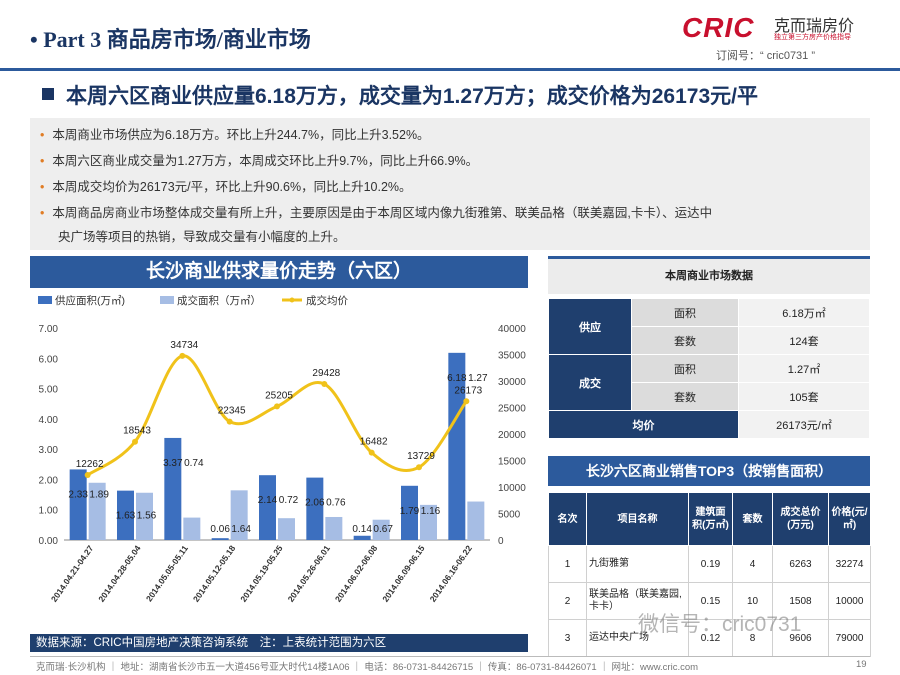 The image size is (900, 675). Describe the element at coordinates (49, 511) in the screenshot. I see `y-left-tick-label: 1.00` at that location.